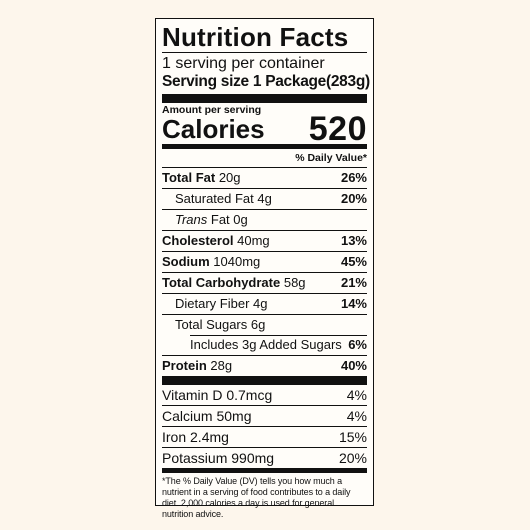  Describe the element at coordinates (255, 37) in the screenshot. I see `label-title: Nutrition Facts` at that location.